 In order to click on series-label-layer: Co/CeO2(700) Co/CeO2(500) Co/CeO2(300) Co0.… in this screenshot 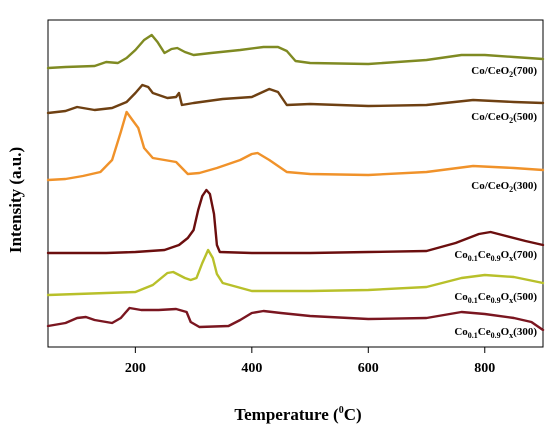, I will do `click(495, 202)`.